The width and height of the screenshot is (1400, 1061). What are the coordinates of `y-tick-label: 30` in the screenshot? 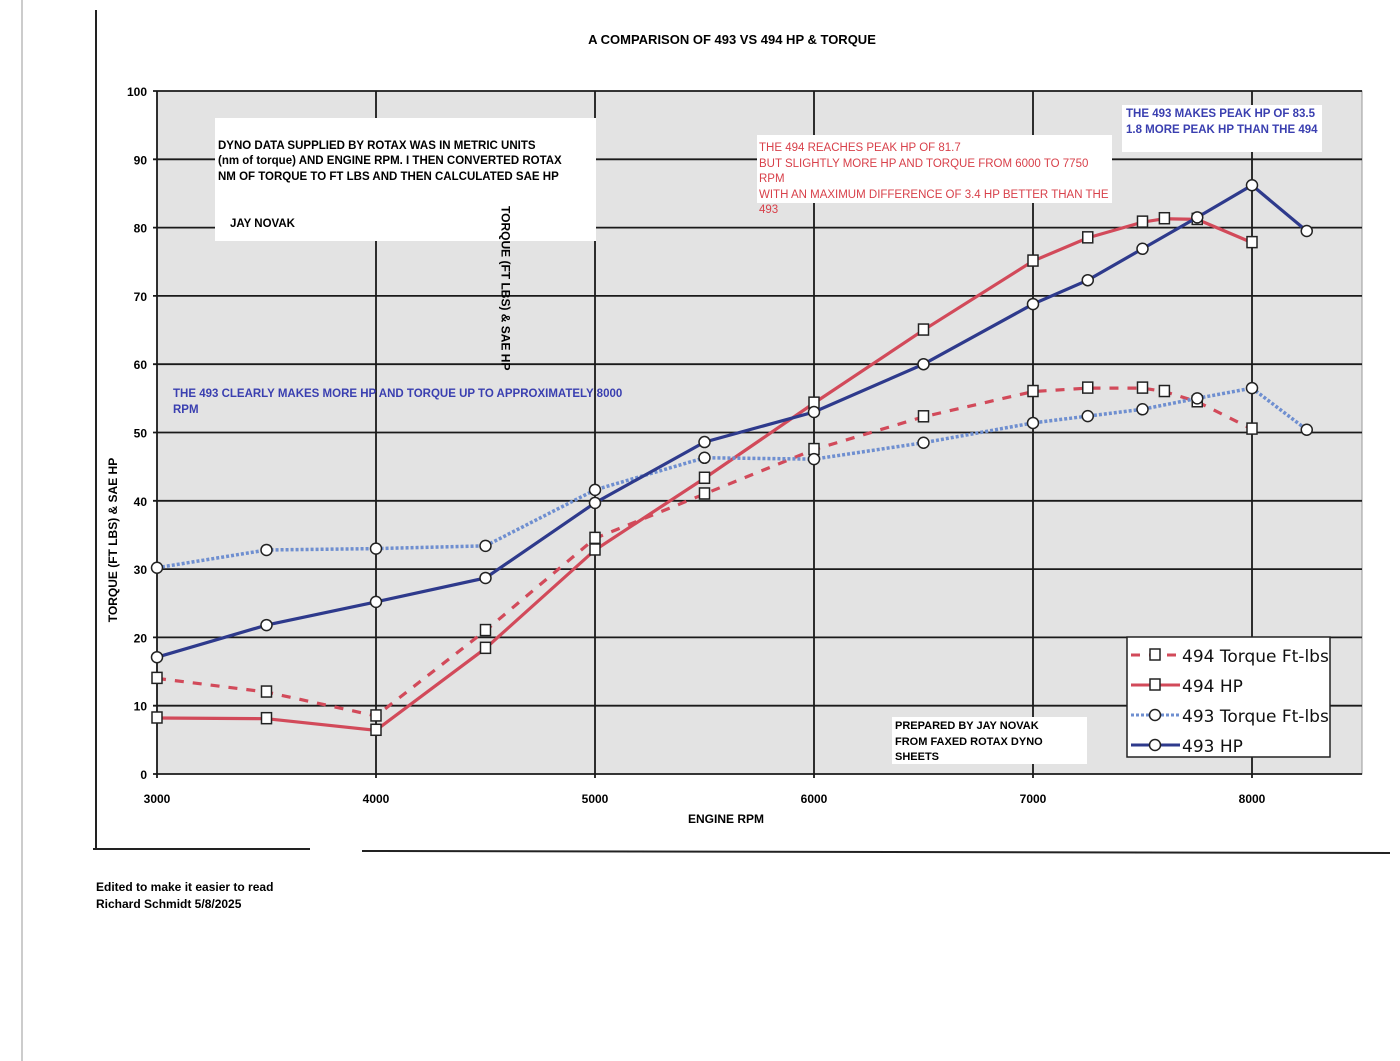 It's located at (141, 570).